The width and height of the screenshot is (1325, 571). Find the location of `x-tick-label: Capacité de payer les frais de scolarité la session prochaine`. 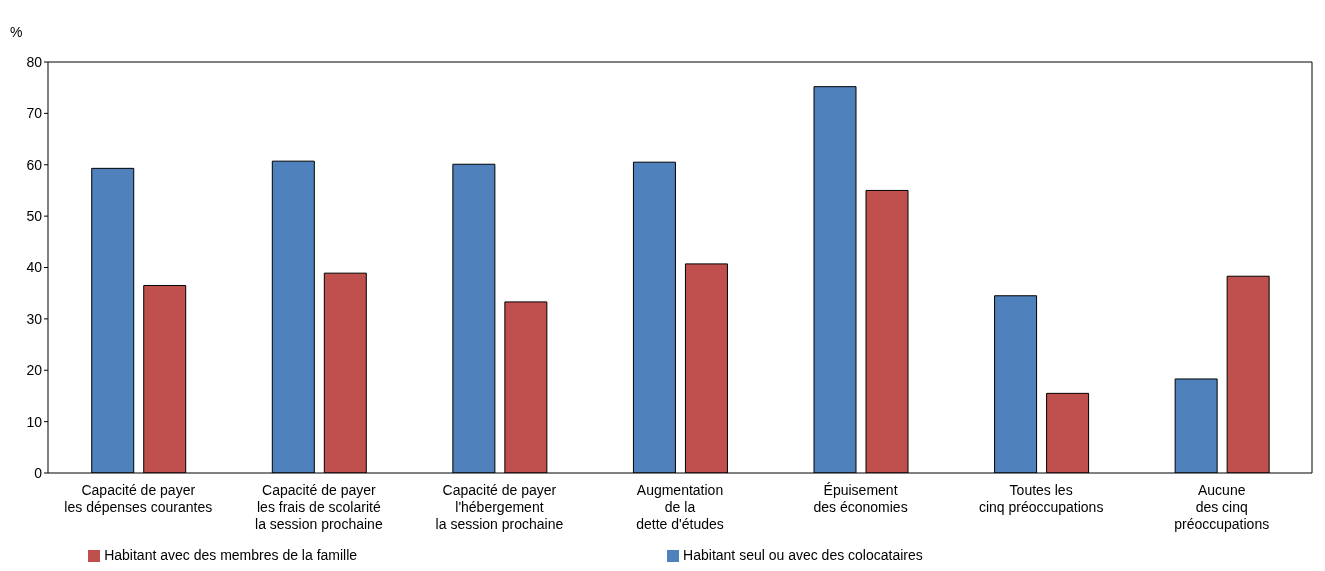

x-tick-label: Capacité de payer les frais de scolarité la session prochaine is located at coordinates (319, 507).